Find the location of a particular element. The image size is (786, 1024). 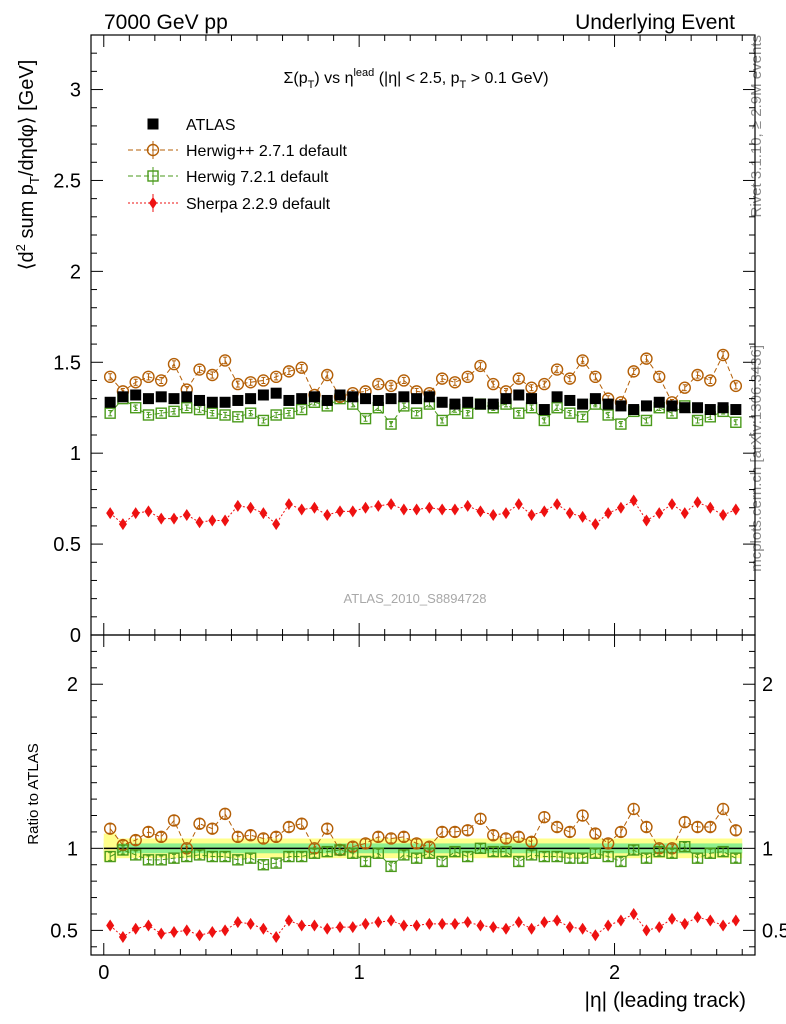

series-herwig-2-7-1-default is located at coordinates (423, 378).